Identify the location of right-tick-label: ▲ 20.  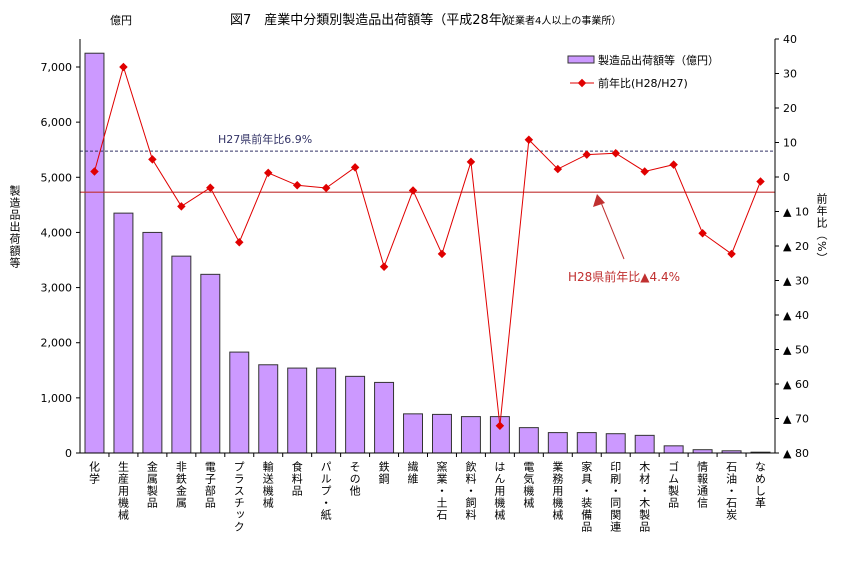
(796, 246).